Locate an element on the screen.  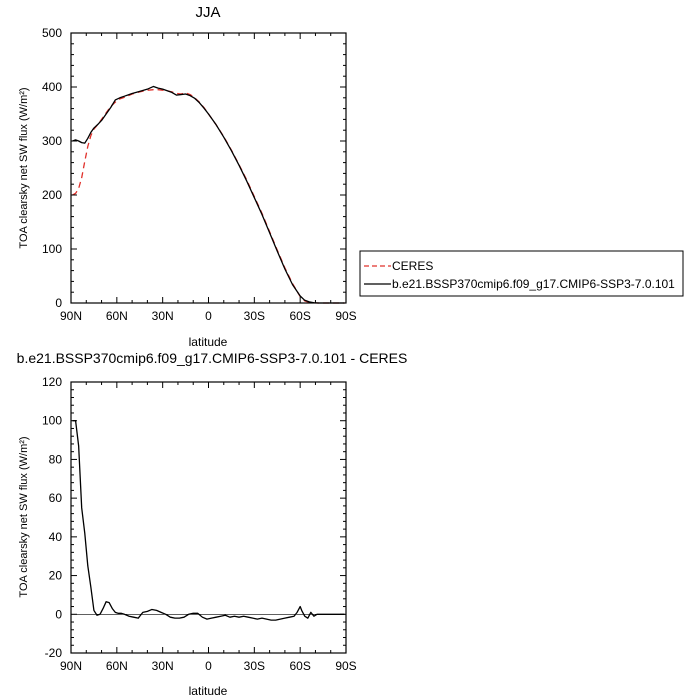
chart2-ytick-label: 0 is located at coordinates (58, 614).